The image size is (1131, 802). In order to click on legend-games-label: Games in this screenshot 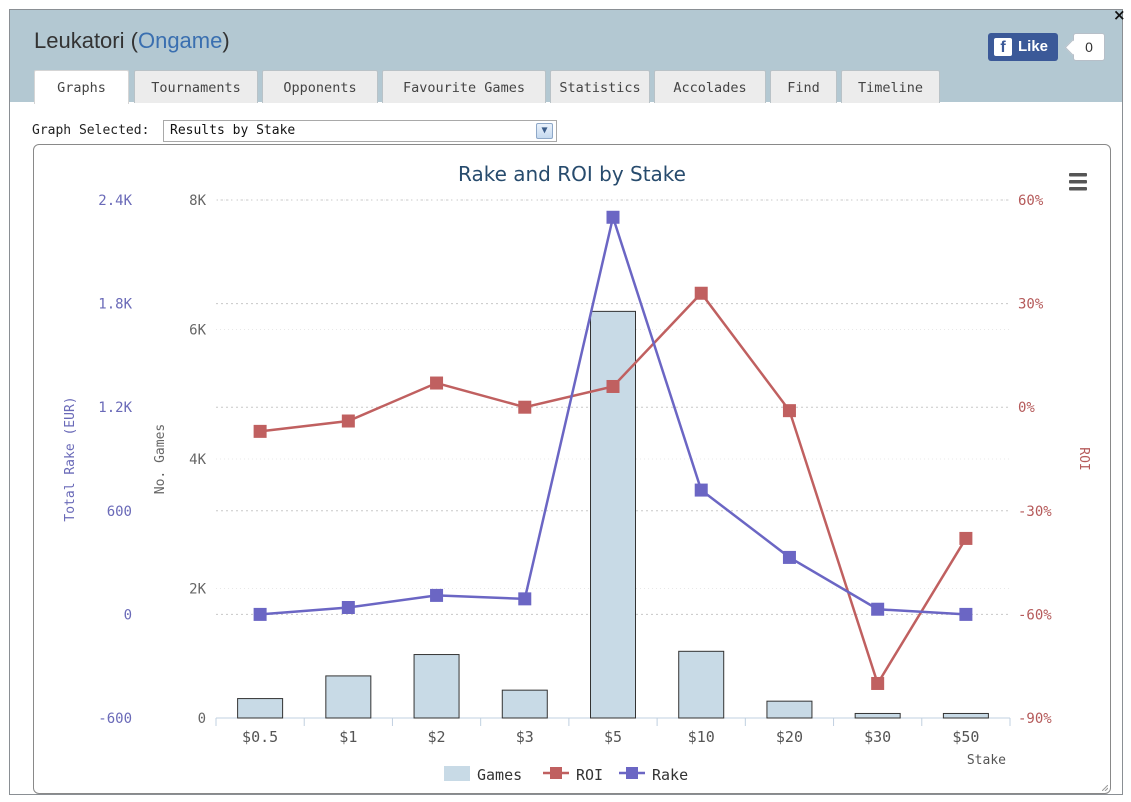, I will do `click(499, 775)`.